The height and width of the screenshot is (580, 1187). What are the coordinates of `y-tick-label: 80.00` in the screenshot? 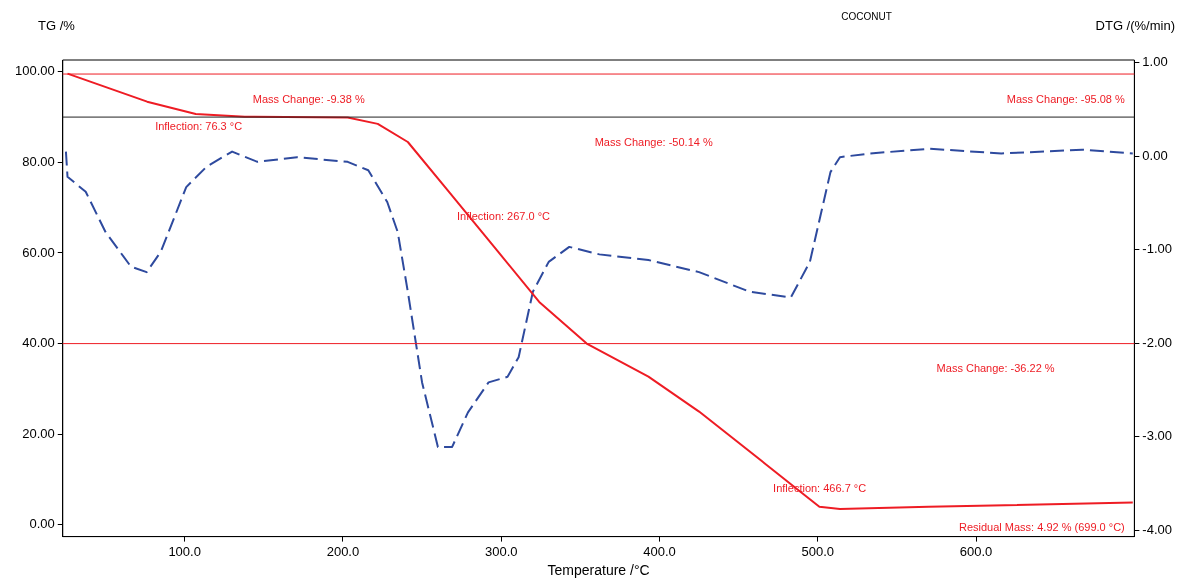 It's located at (38, 161).